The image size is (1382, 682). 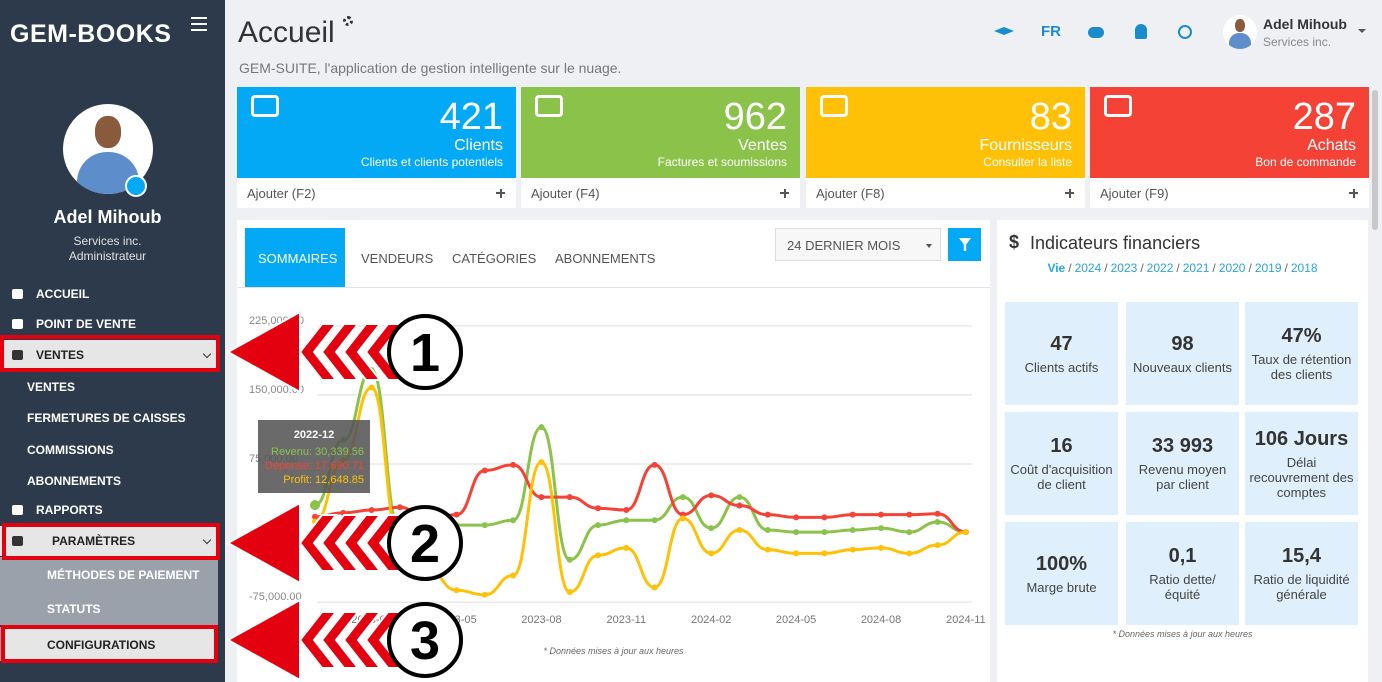 I want to click on submenu-item: MÉTHODES DE PAIEMENT, so click(x=109, y=574).